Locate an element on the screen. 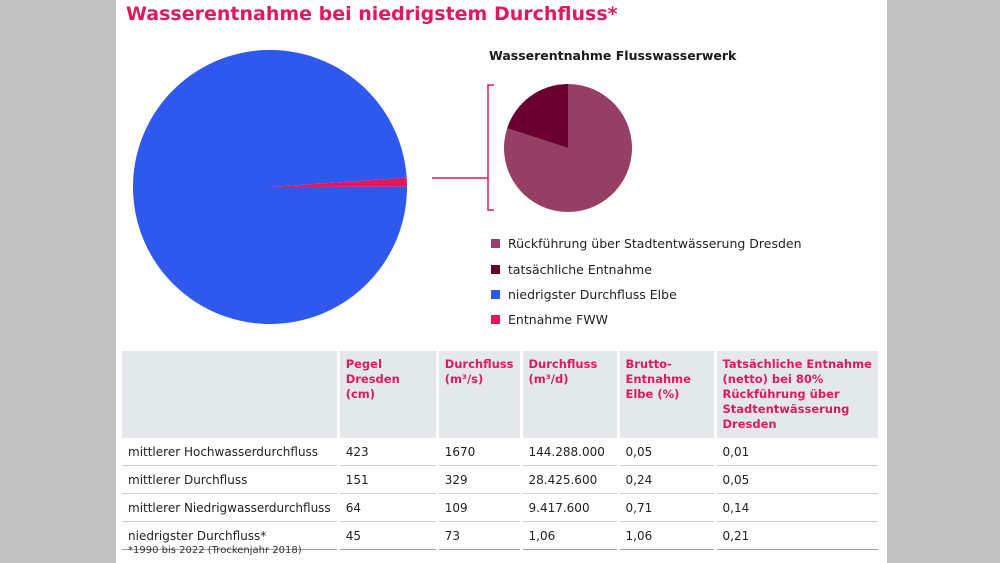  row-label: mittlerer Hochwasserdurchfluss is located at coordinates (230, 452).